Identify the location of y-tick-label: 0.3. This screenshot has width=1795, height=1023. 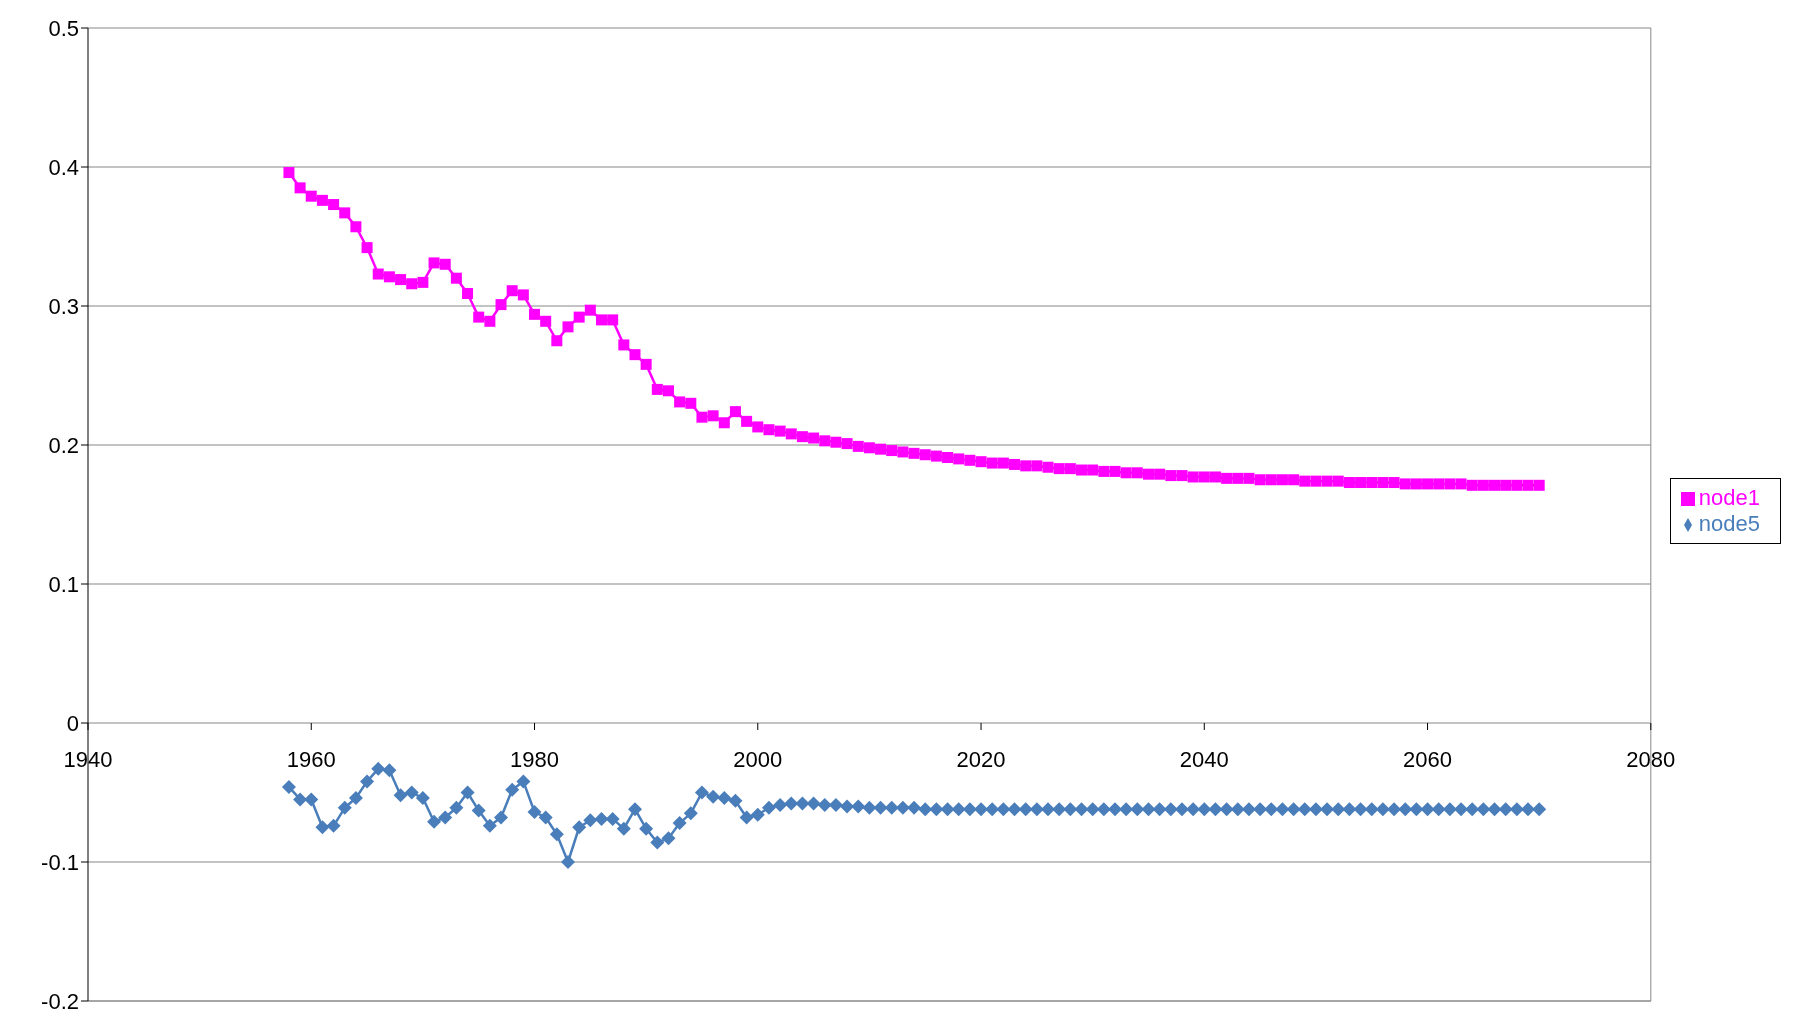
(63, 306).